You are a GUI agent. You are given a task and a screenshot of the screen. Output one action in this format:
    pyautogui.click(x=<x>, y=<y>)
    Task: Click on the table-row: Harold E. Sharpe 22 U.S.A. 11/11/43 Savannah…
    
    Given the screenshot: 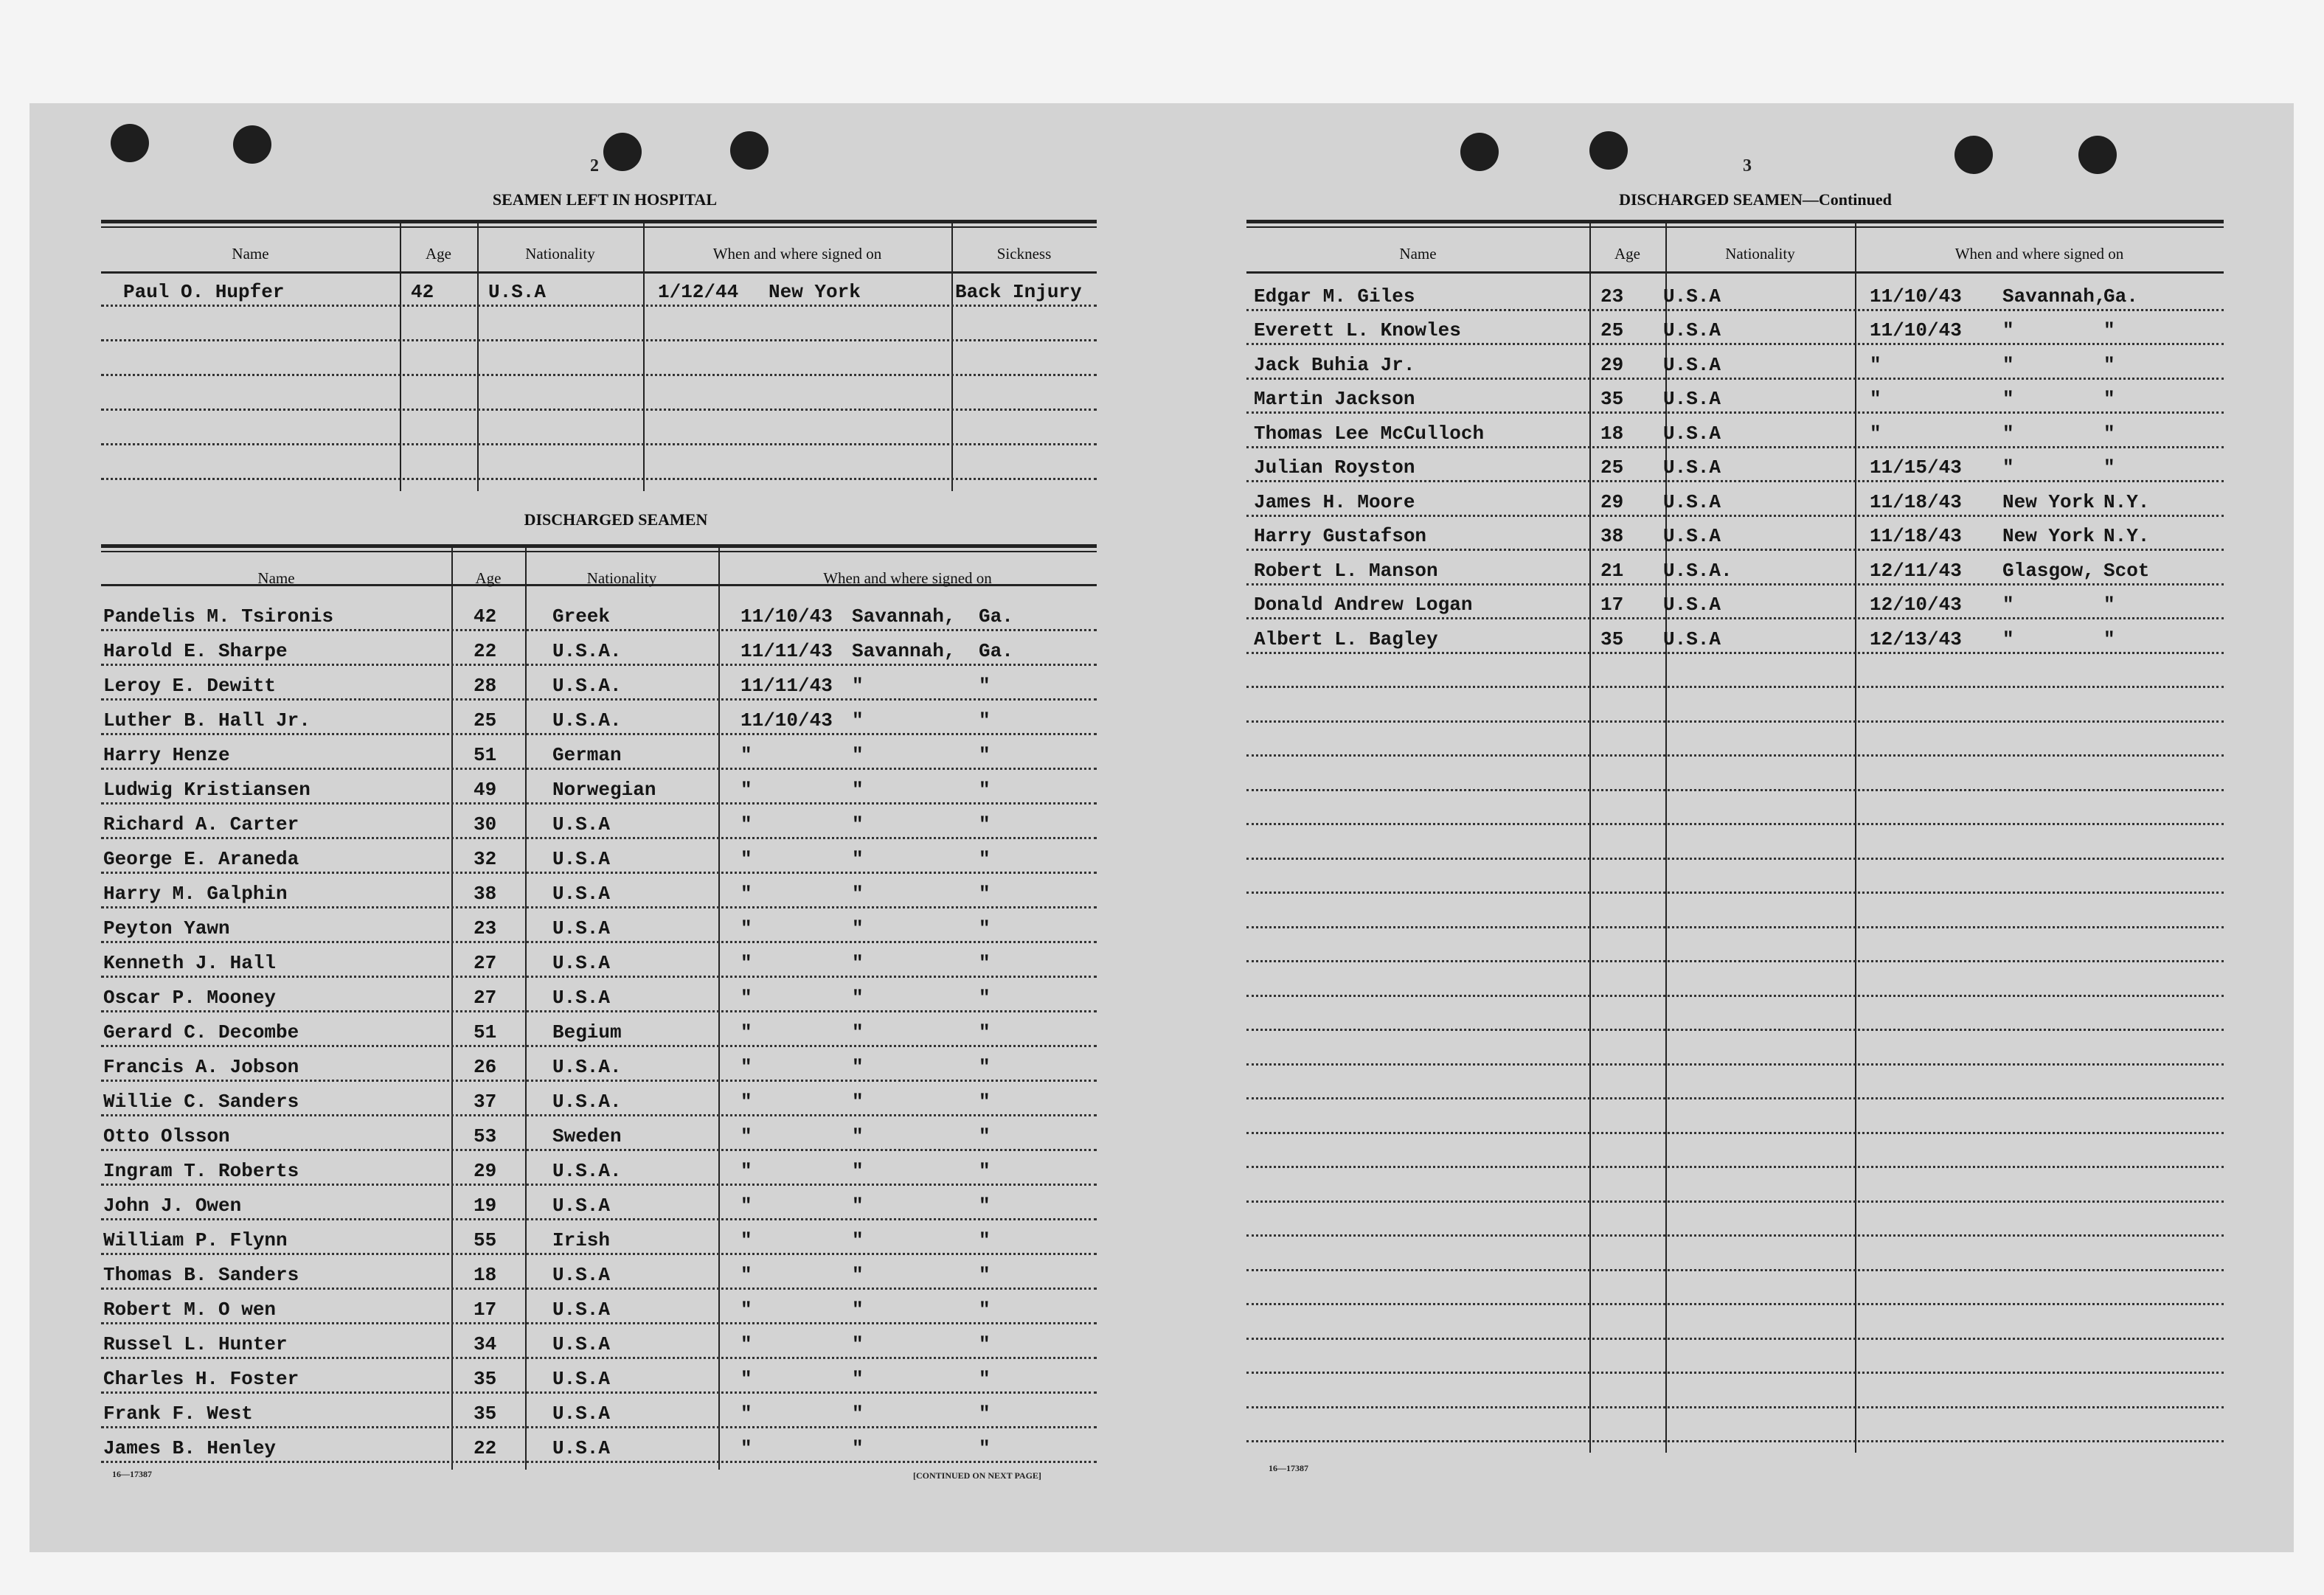 What is the action you would take?
    pyautogui.click(x=599, y=649)
    